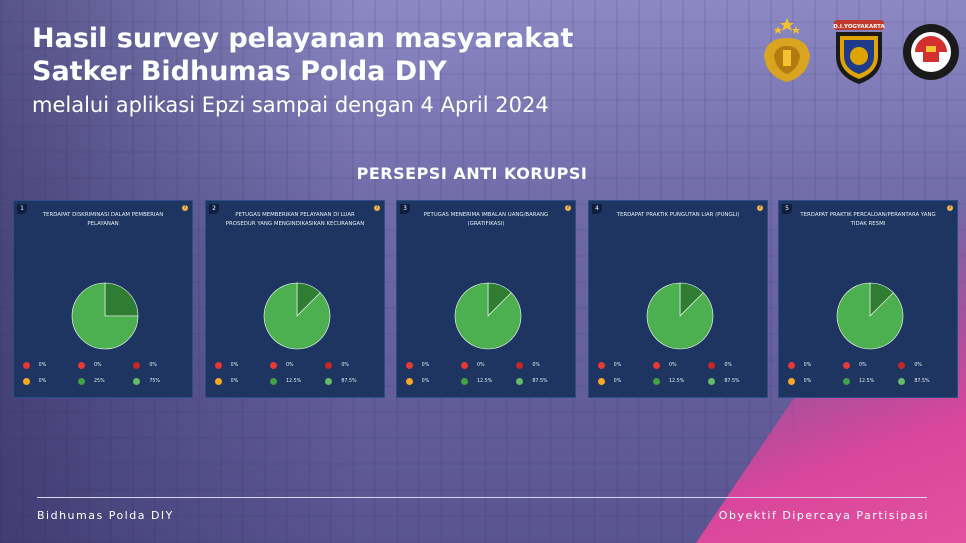 Image resolution: width=966 pixels, height=543 pixels. I want to click on chart-number: 4, so click(597, 209).